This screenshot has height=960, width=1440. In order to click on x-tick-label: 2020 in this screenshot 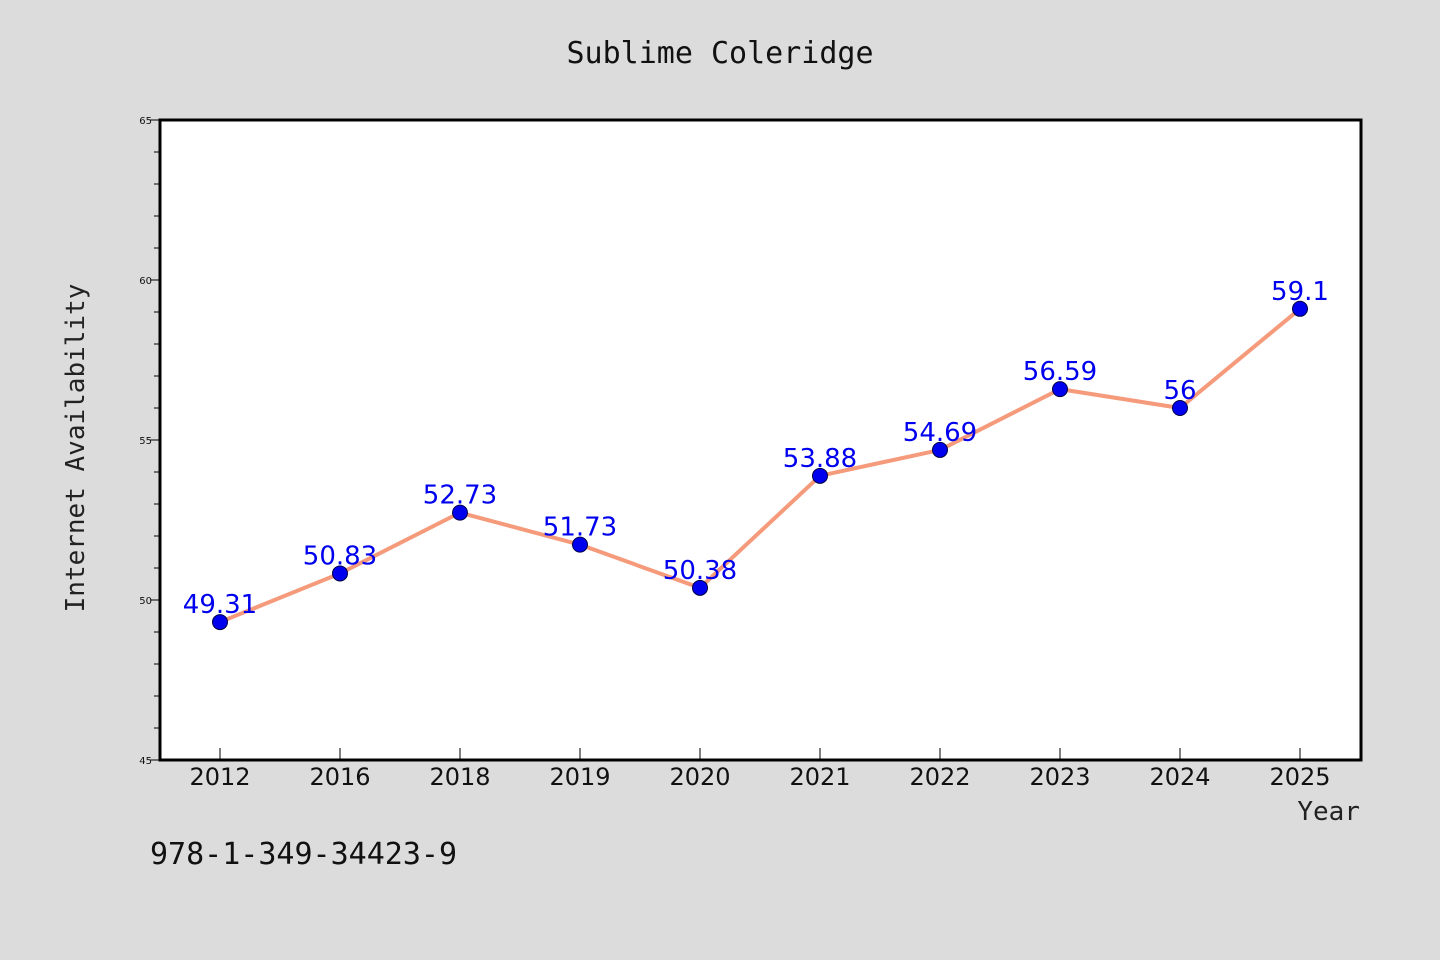, I will do `click(699, 777)`.